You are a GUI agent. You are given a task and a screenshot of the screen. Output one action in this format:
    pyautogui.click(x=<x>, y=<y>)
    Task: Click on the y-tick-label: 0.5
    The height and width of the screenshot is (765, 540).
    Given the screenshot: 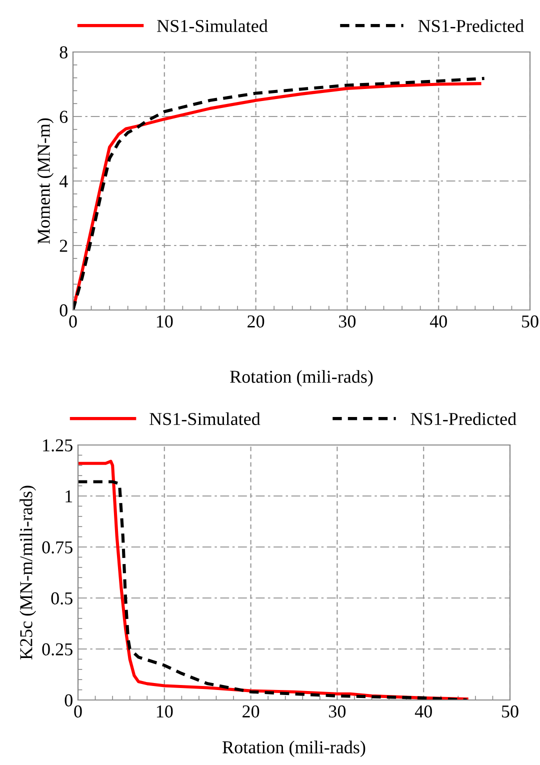 What is the action you would take?
    pyautogui.click(x=61, y=598)
    